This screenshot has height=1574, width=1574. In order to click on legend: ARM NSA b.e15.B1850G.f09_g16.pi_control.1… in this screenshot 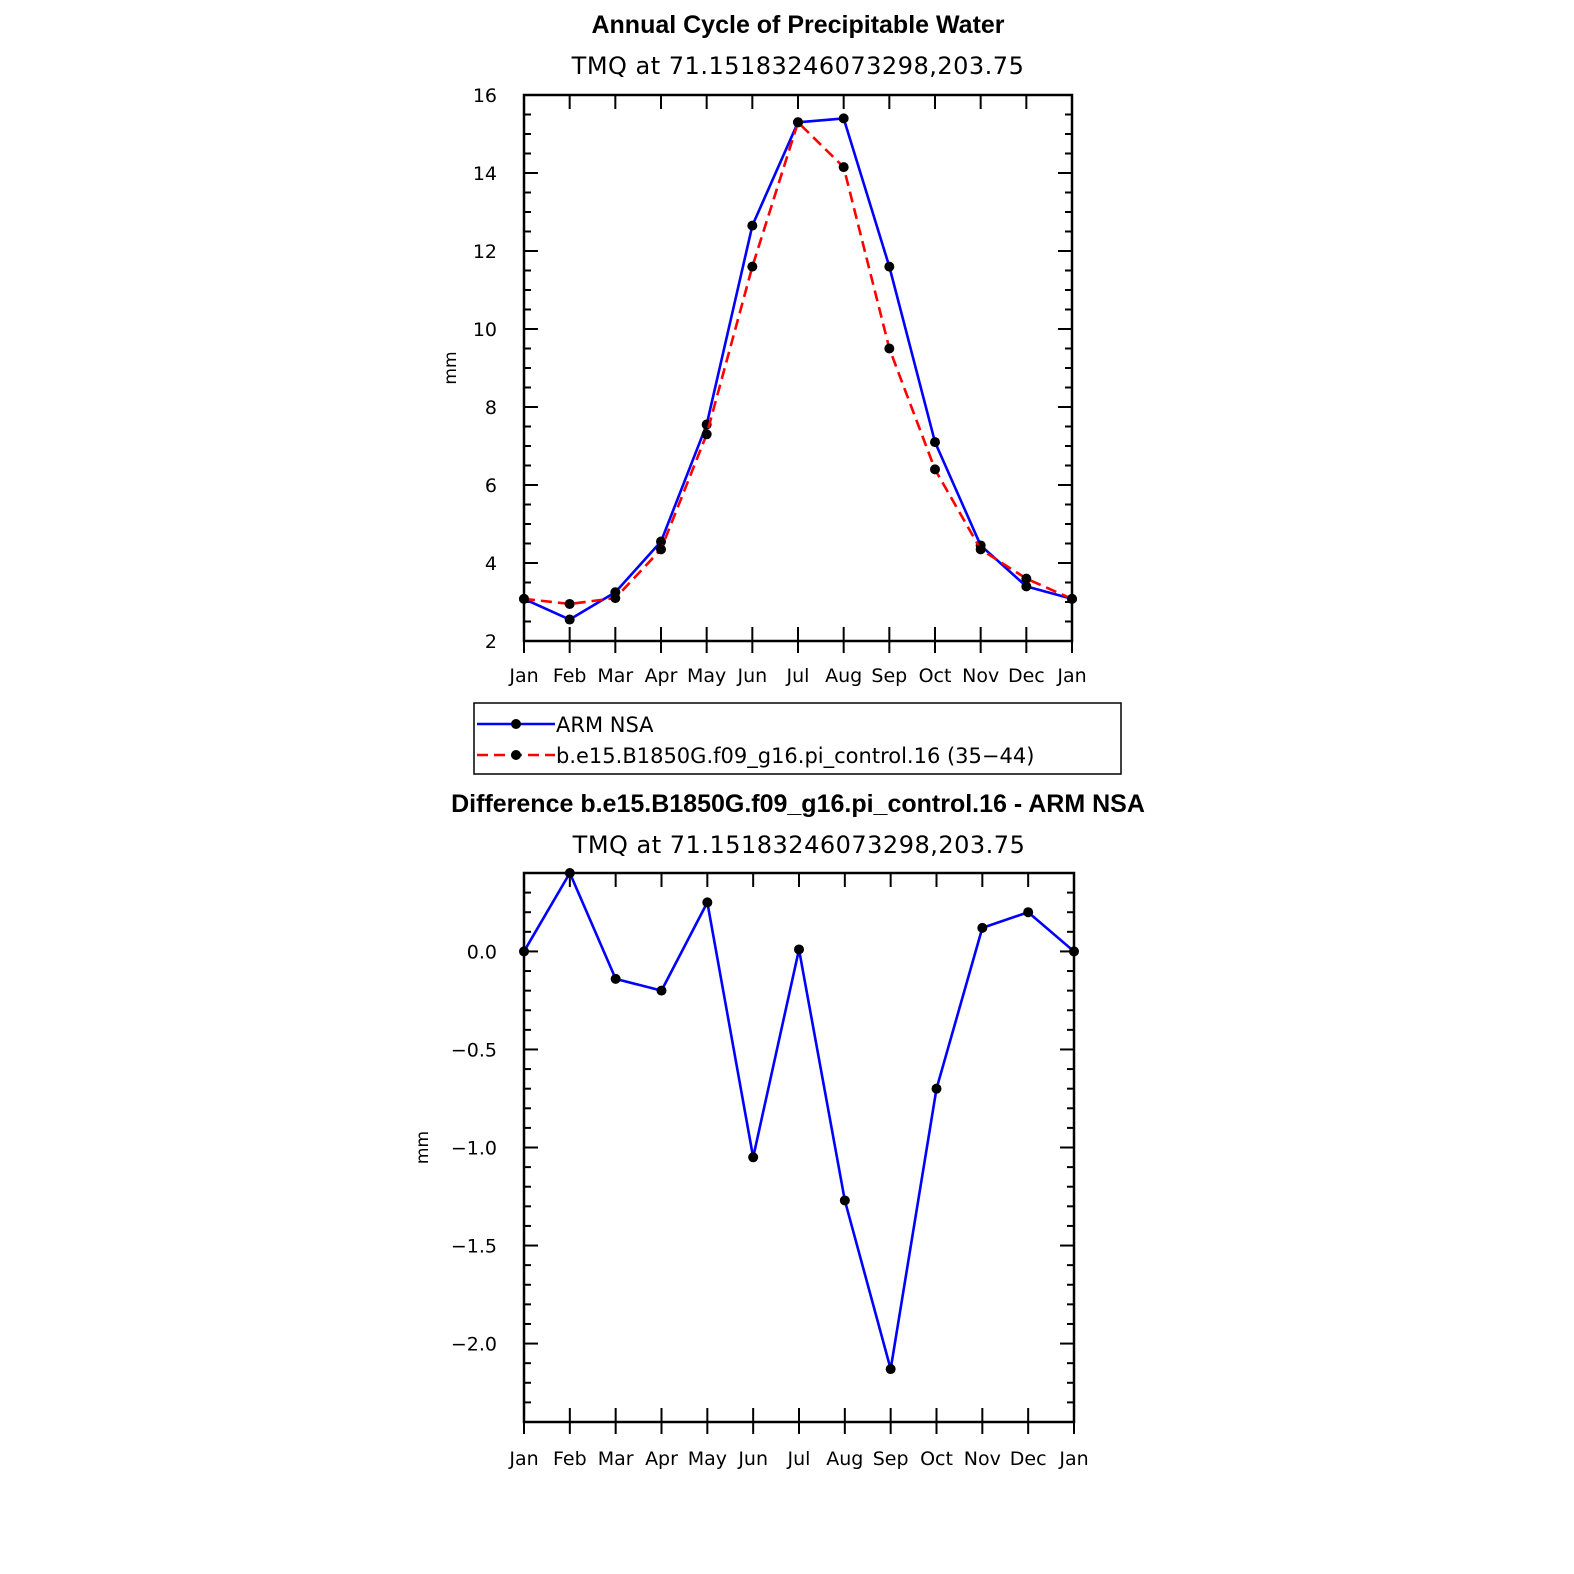, I will do `click(797, 738)`.